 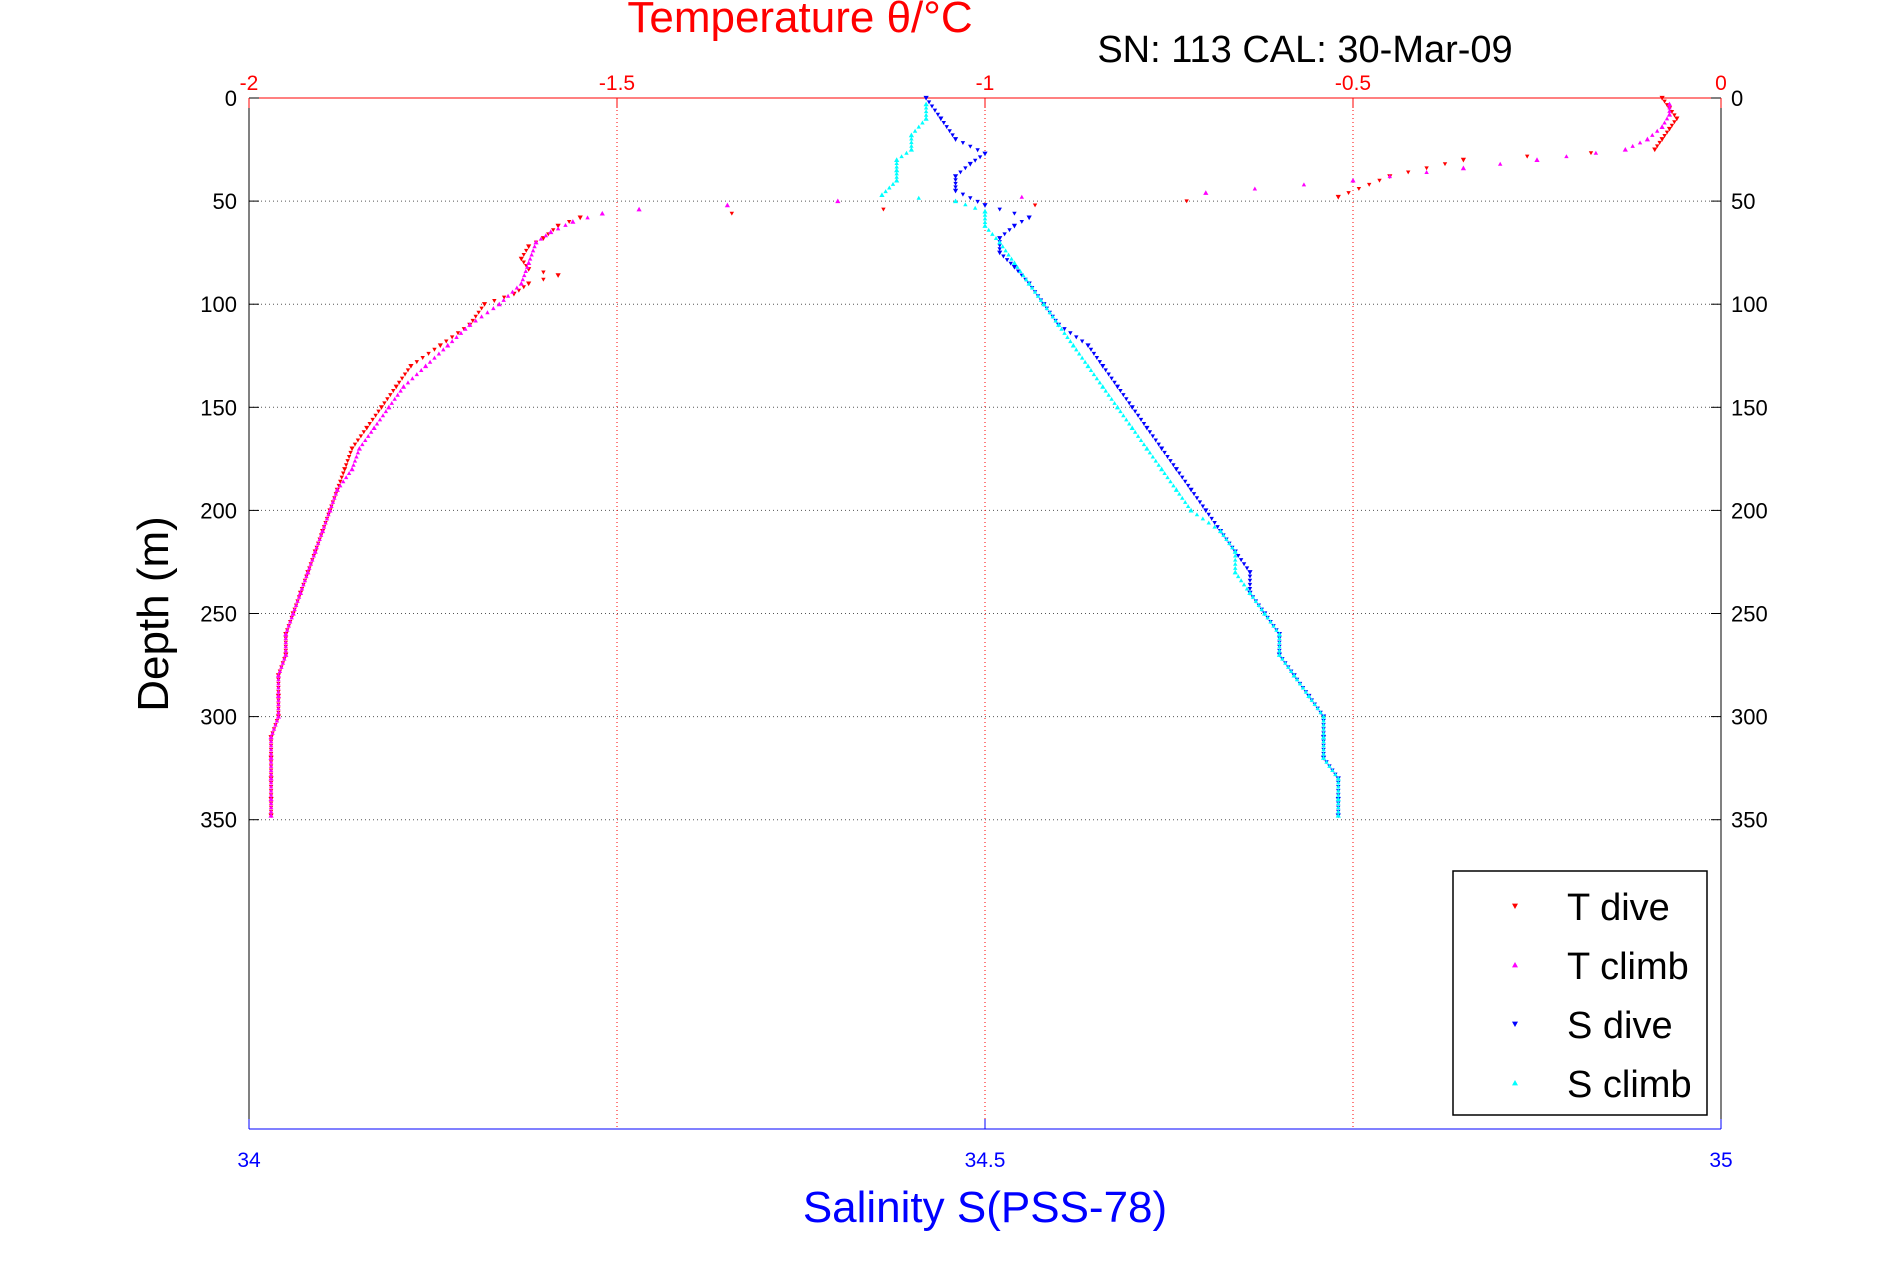 What do you see at coordinates (218, 304) in the screenshot?
I see `depth-tick-label-left: 100` at bounding box center [218, 304].